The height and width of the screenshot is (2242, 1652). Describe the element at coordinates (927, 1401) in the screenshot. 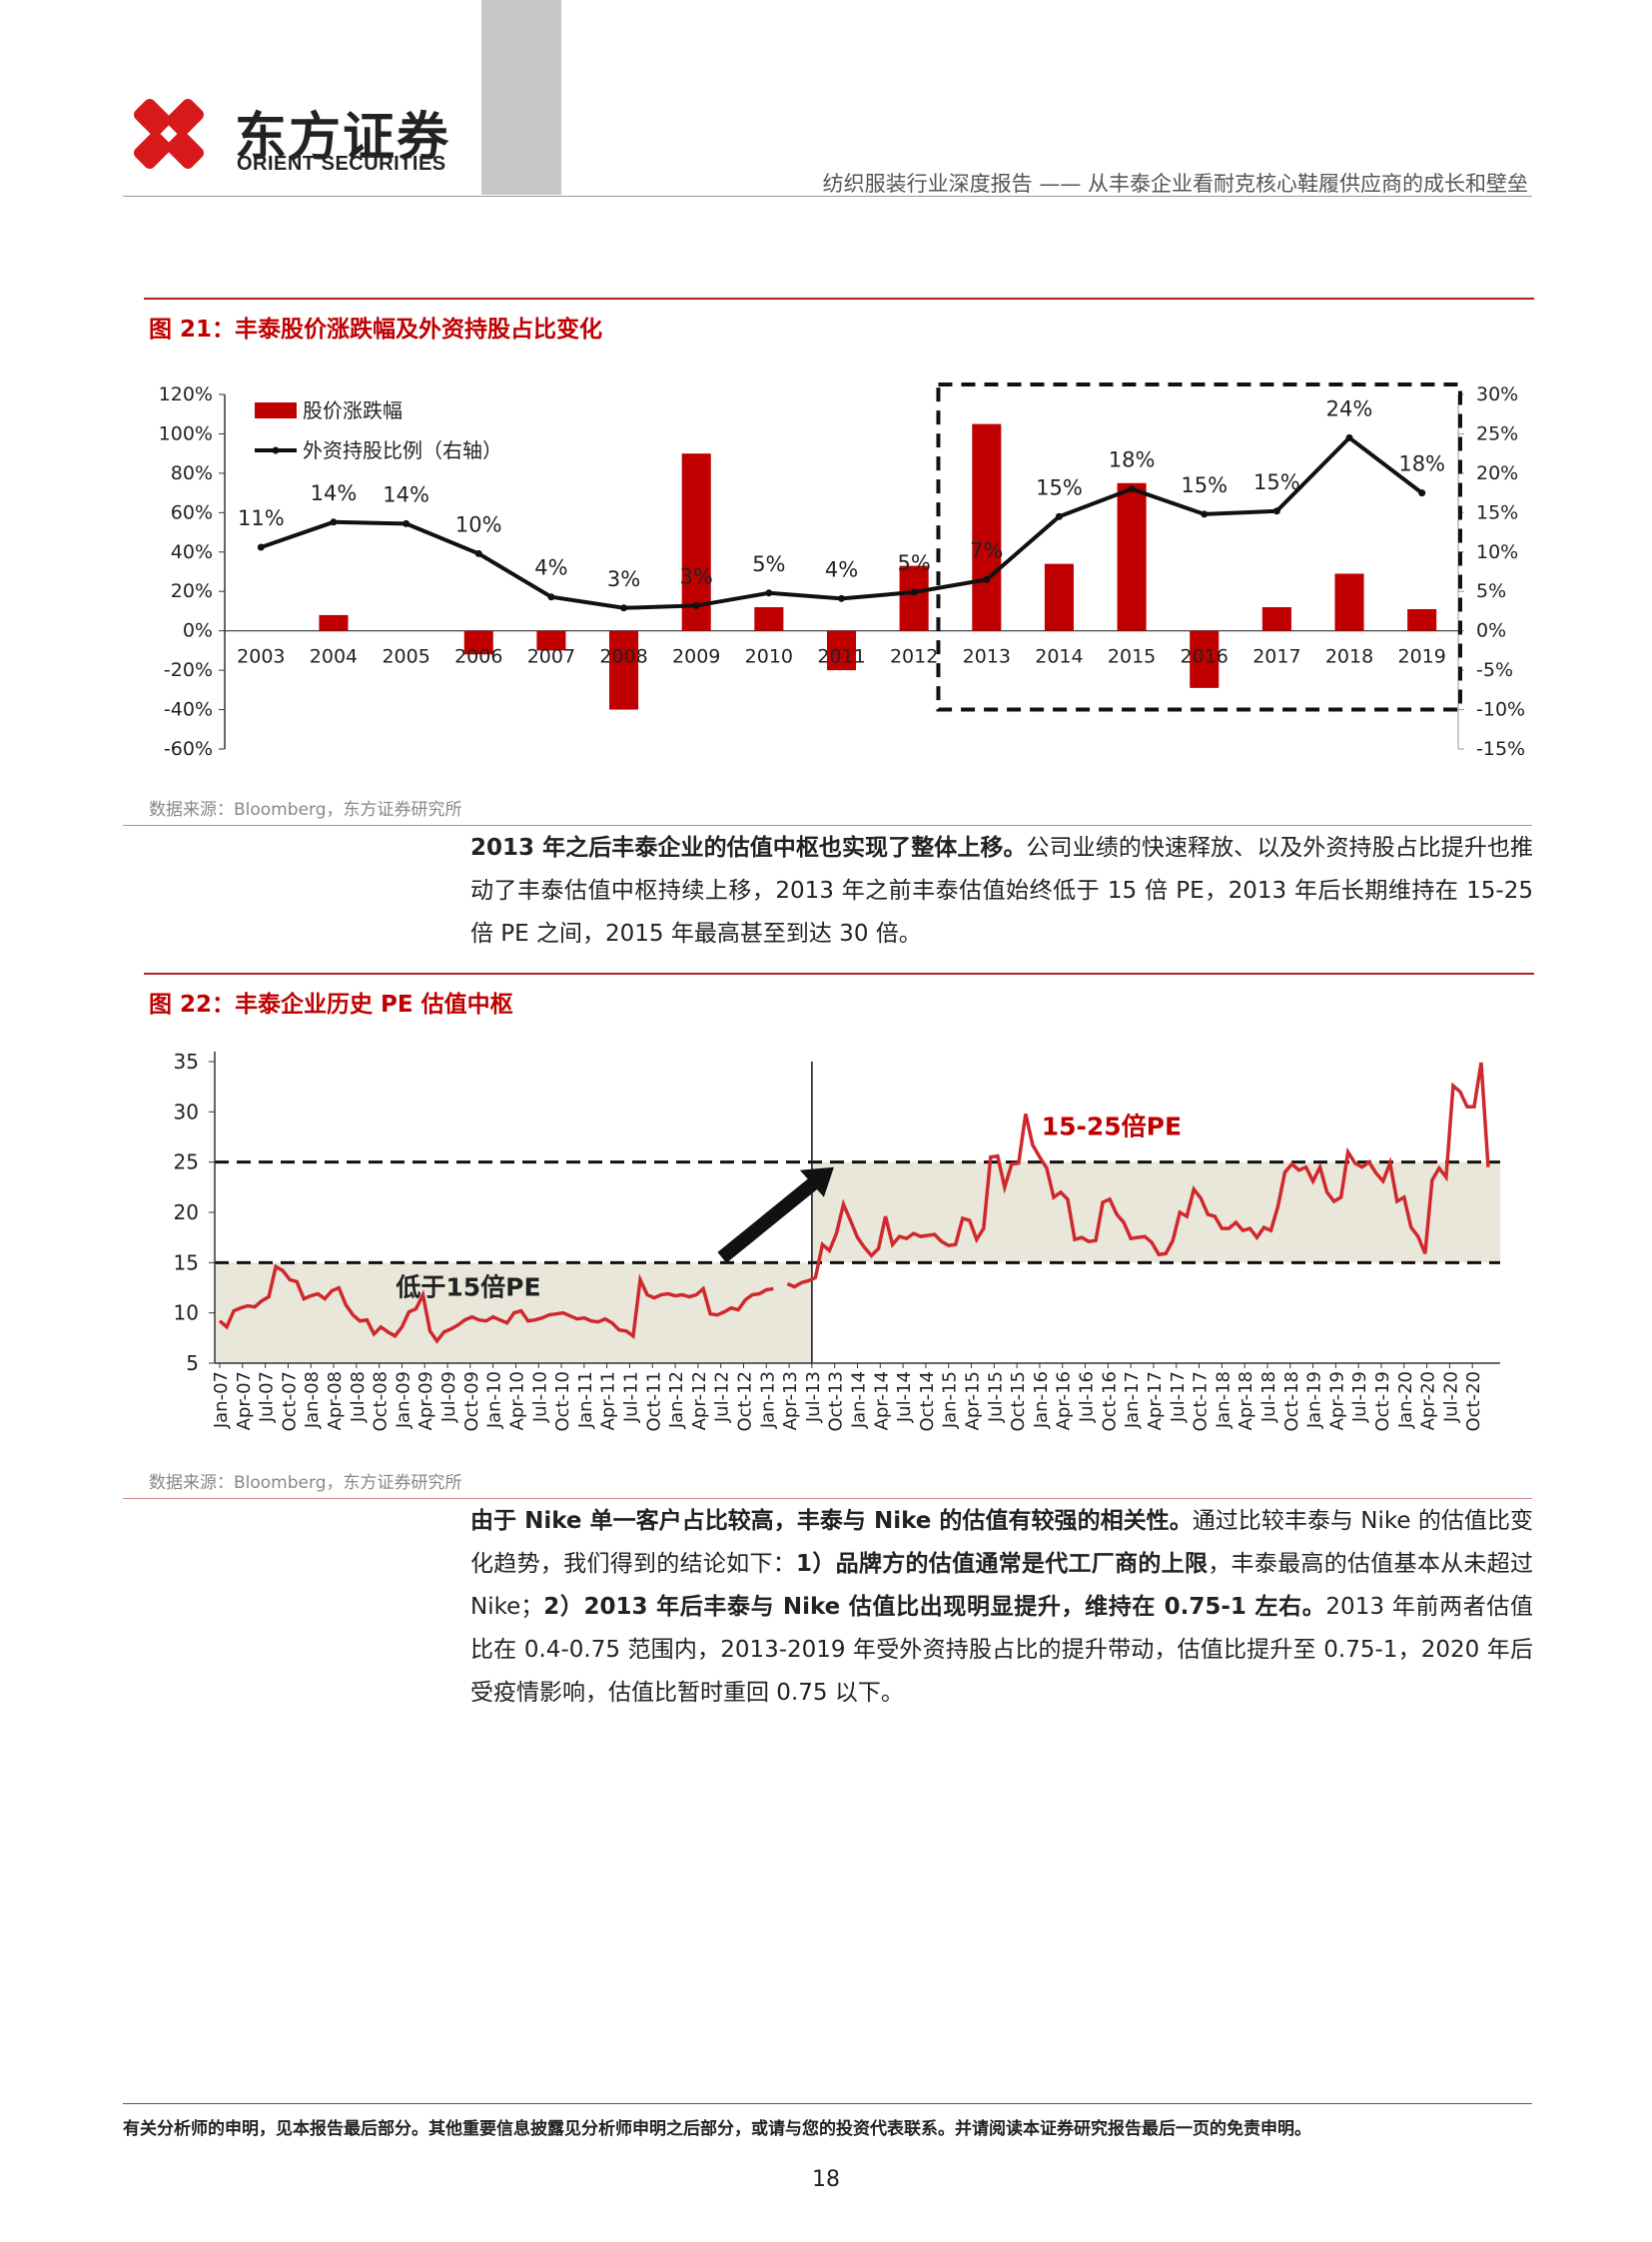

I see `x-tick-label: Oct-14` at that location.